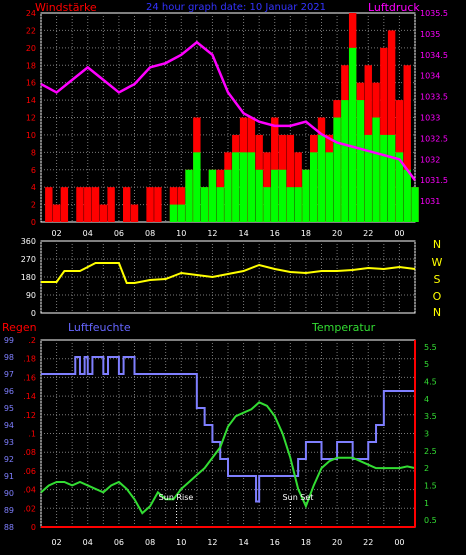 This screenshot has width=466, height=555. Describe the element at coordinates (66, 7) in the screenshot. I see `wind-axis-title: Windstärke` at that location.